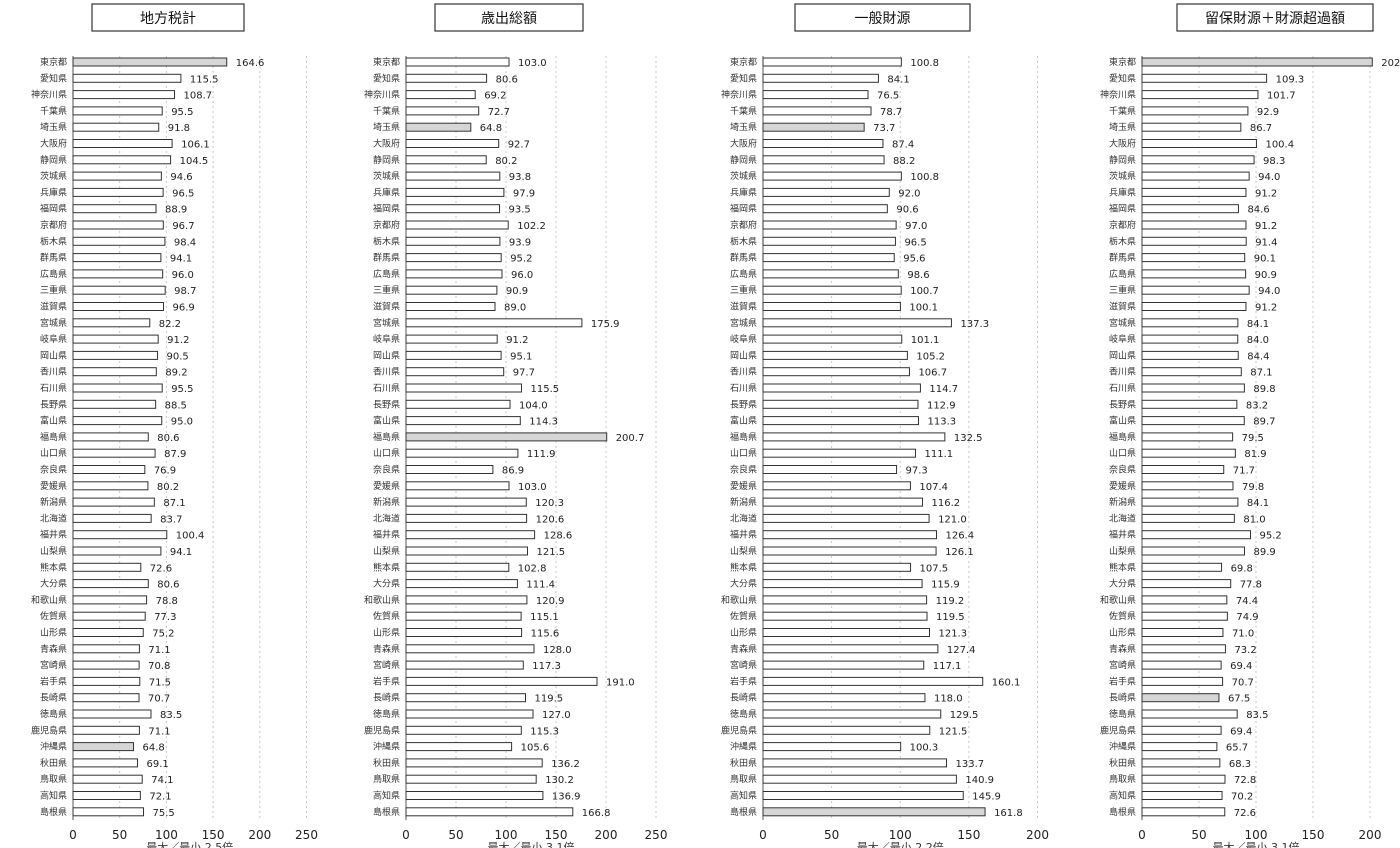 Image resolution: width=1400 pixels, height=848 pixels. What do you see at coordinates (743, 176) in the screenshot?
I see `category-label: 茨城県` at bounding box center [743, 176].